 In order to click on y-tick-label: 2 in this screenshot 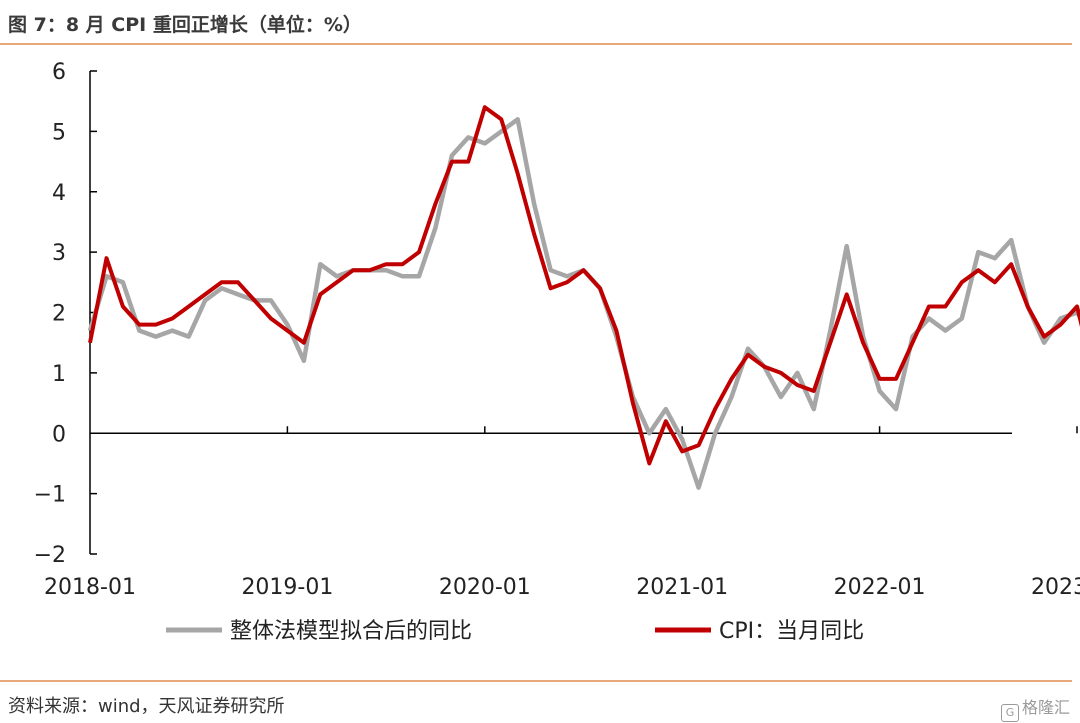, I will do `click(59, 314)`.